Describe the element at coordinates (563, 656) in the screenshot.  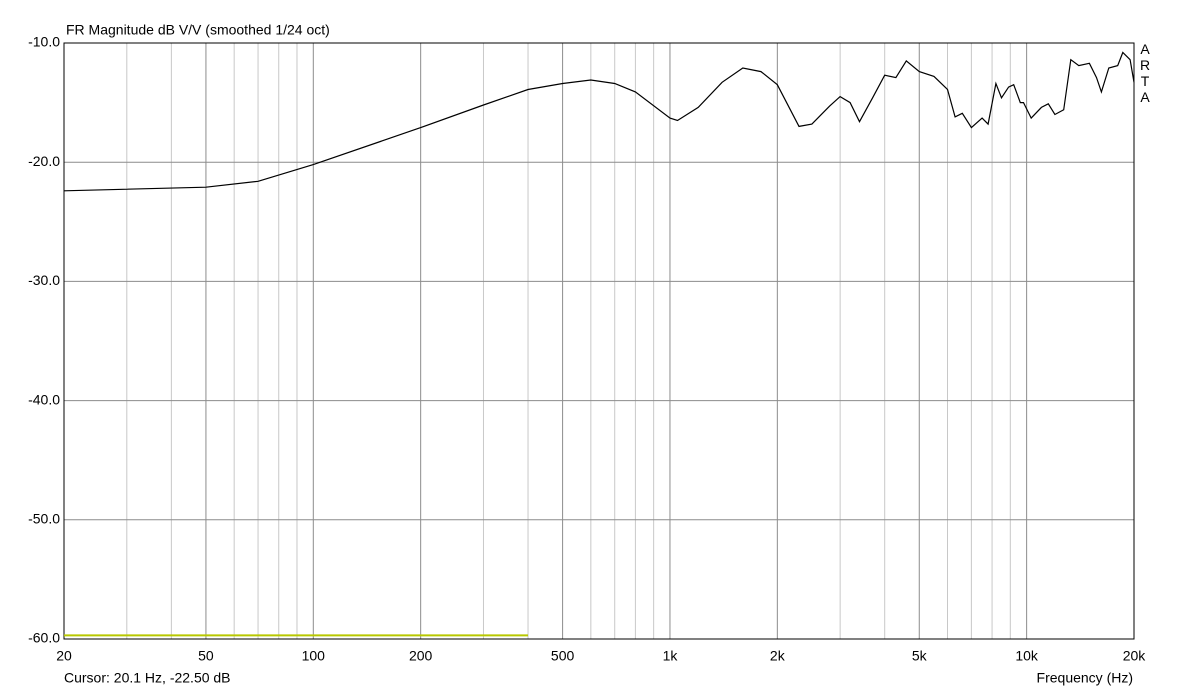
I see `x-tick-label: 500` at that location.